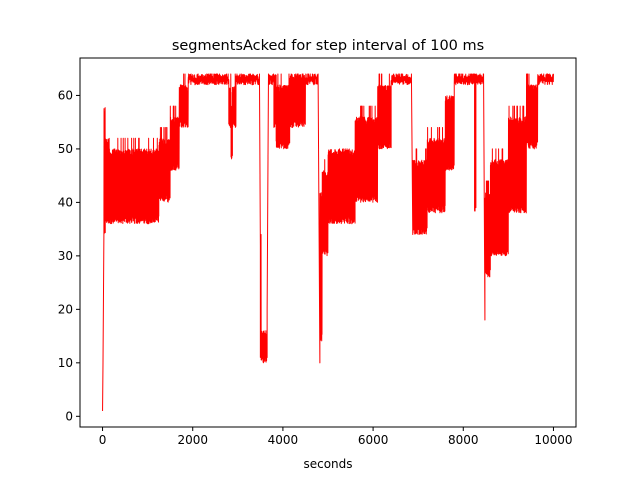  I want to click on y-tick-label: 10, so click(65, 363).